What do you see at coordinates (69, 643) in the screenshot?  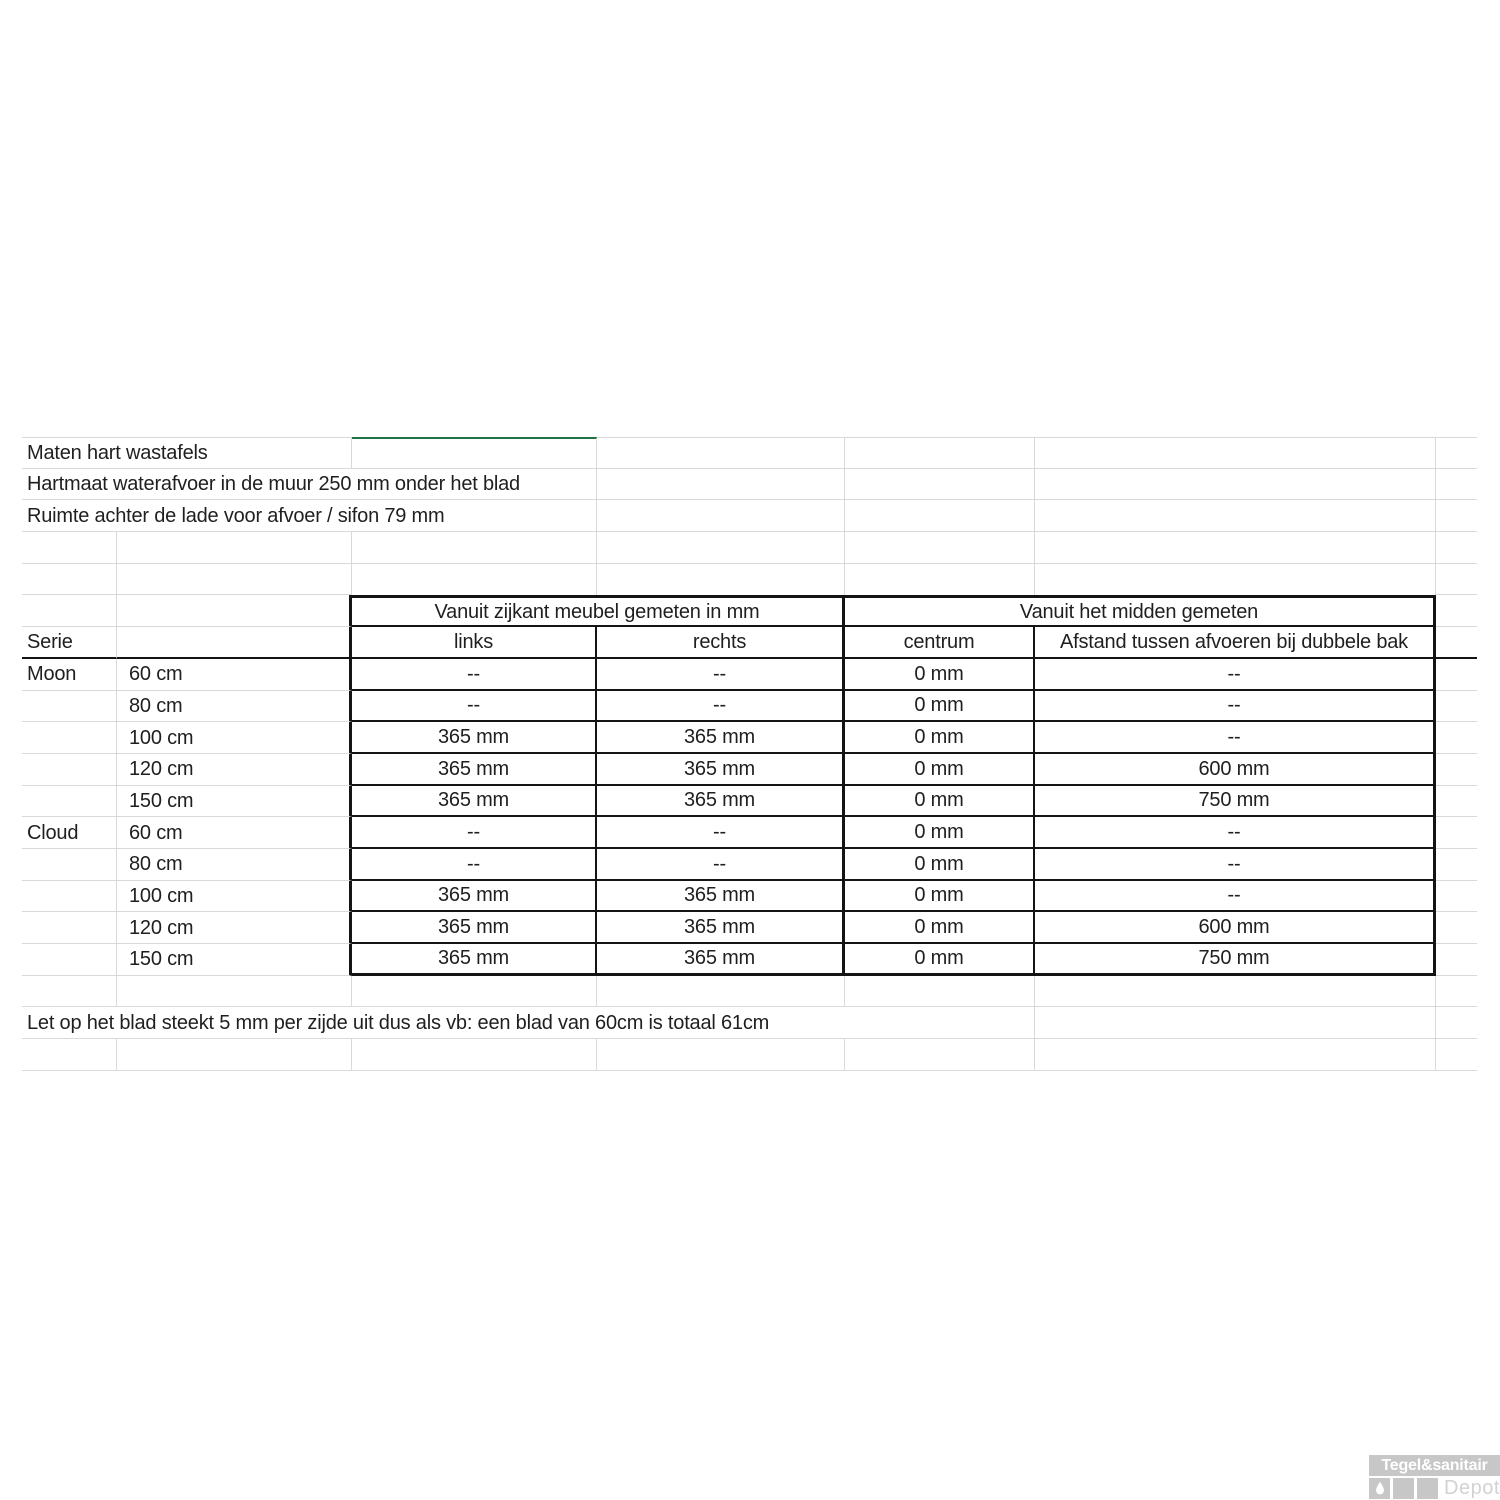 I see `column-header-cell: Serie` at bounding box center [69, 643].